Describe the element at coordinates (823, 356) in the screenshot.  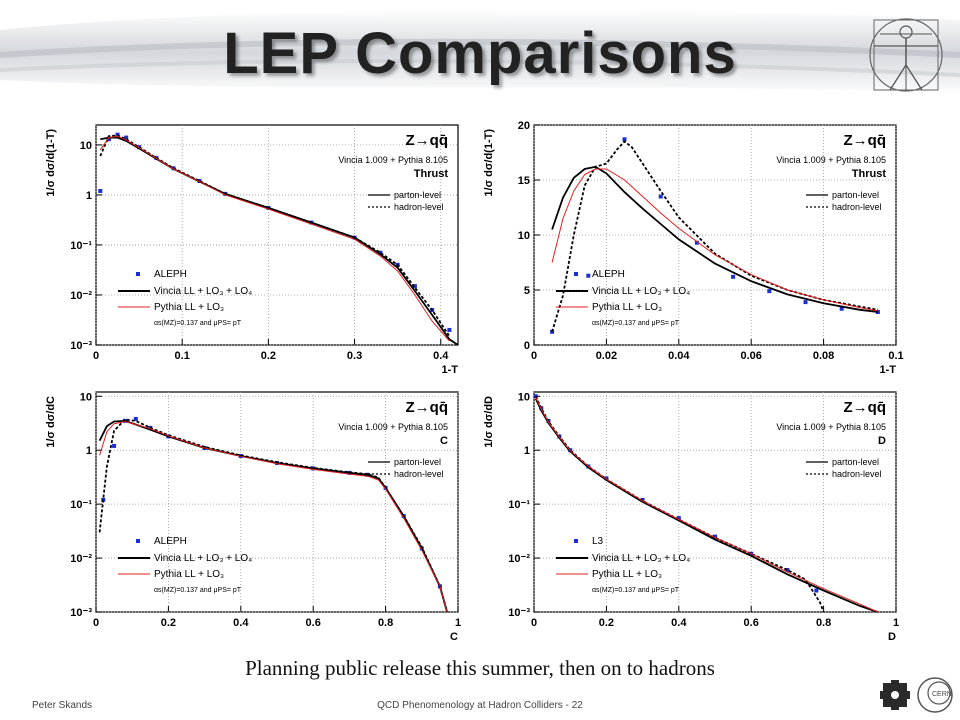
I see `x-tick-label: 0.08` at that location.